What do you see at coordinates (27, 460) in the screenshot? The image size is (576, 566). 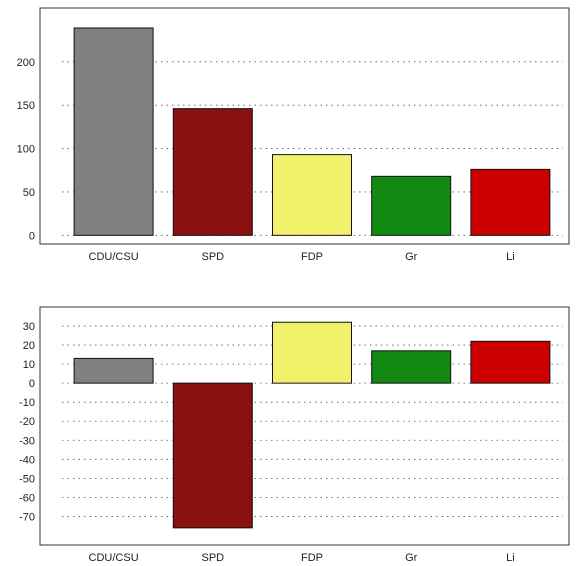 I see `y-tick-label: -40` at bounding box center [27, 460].